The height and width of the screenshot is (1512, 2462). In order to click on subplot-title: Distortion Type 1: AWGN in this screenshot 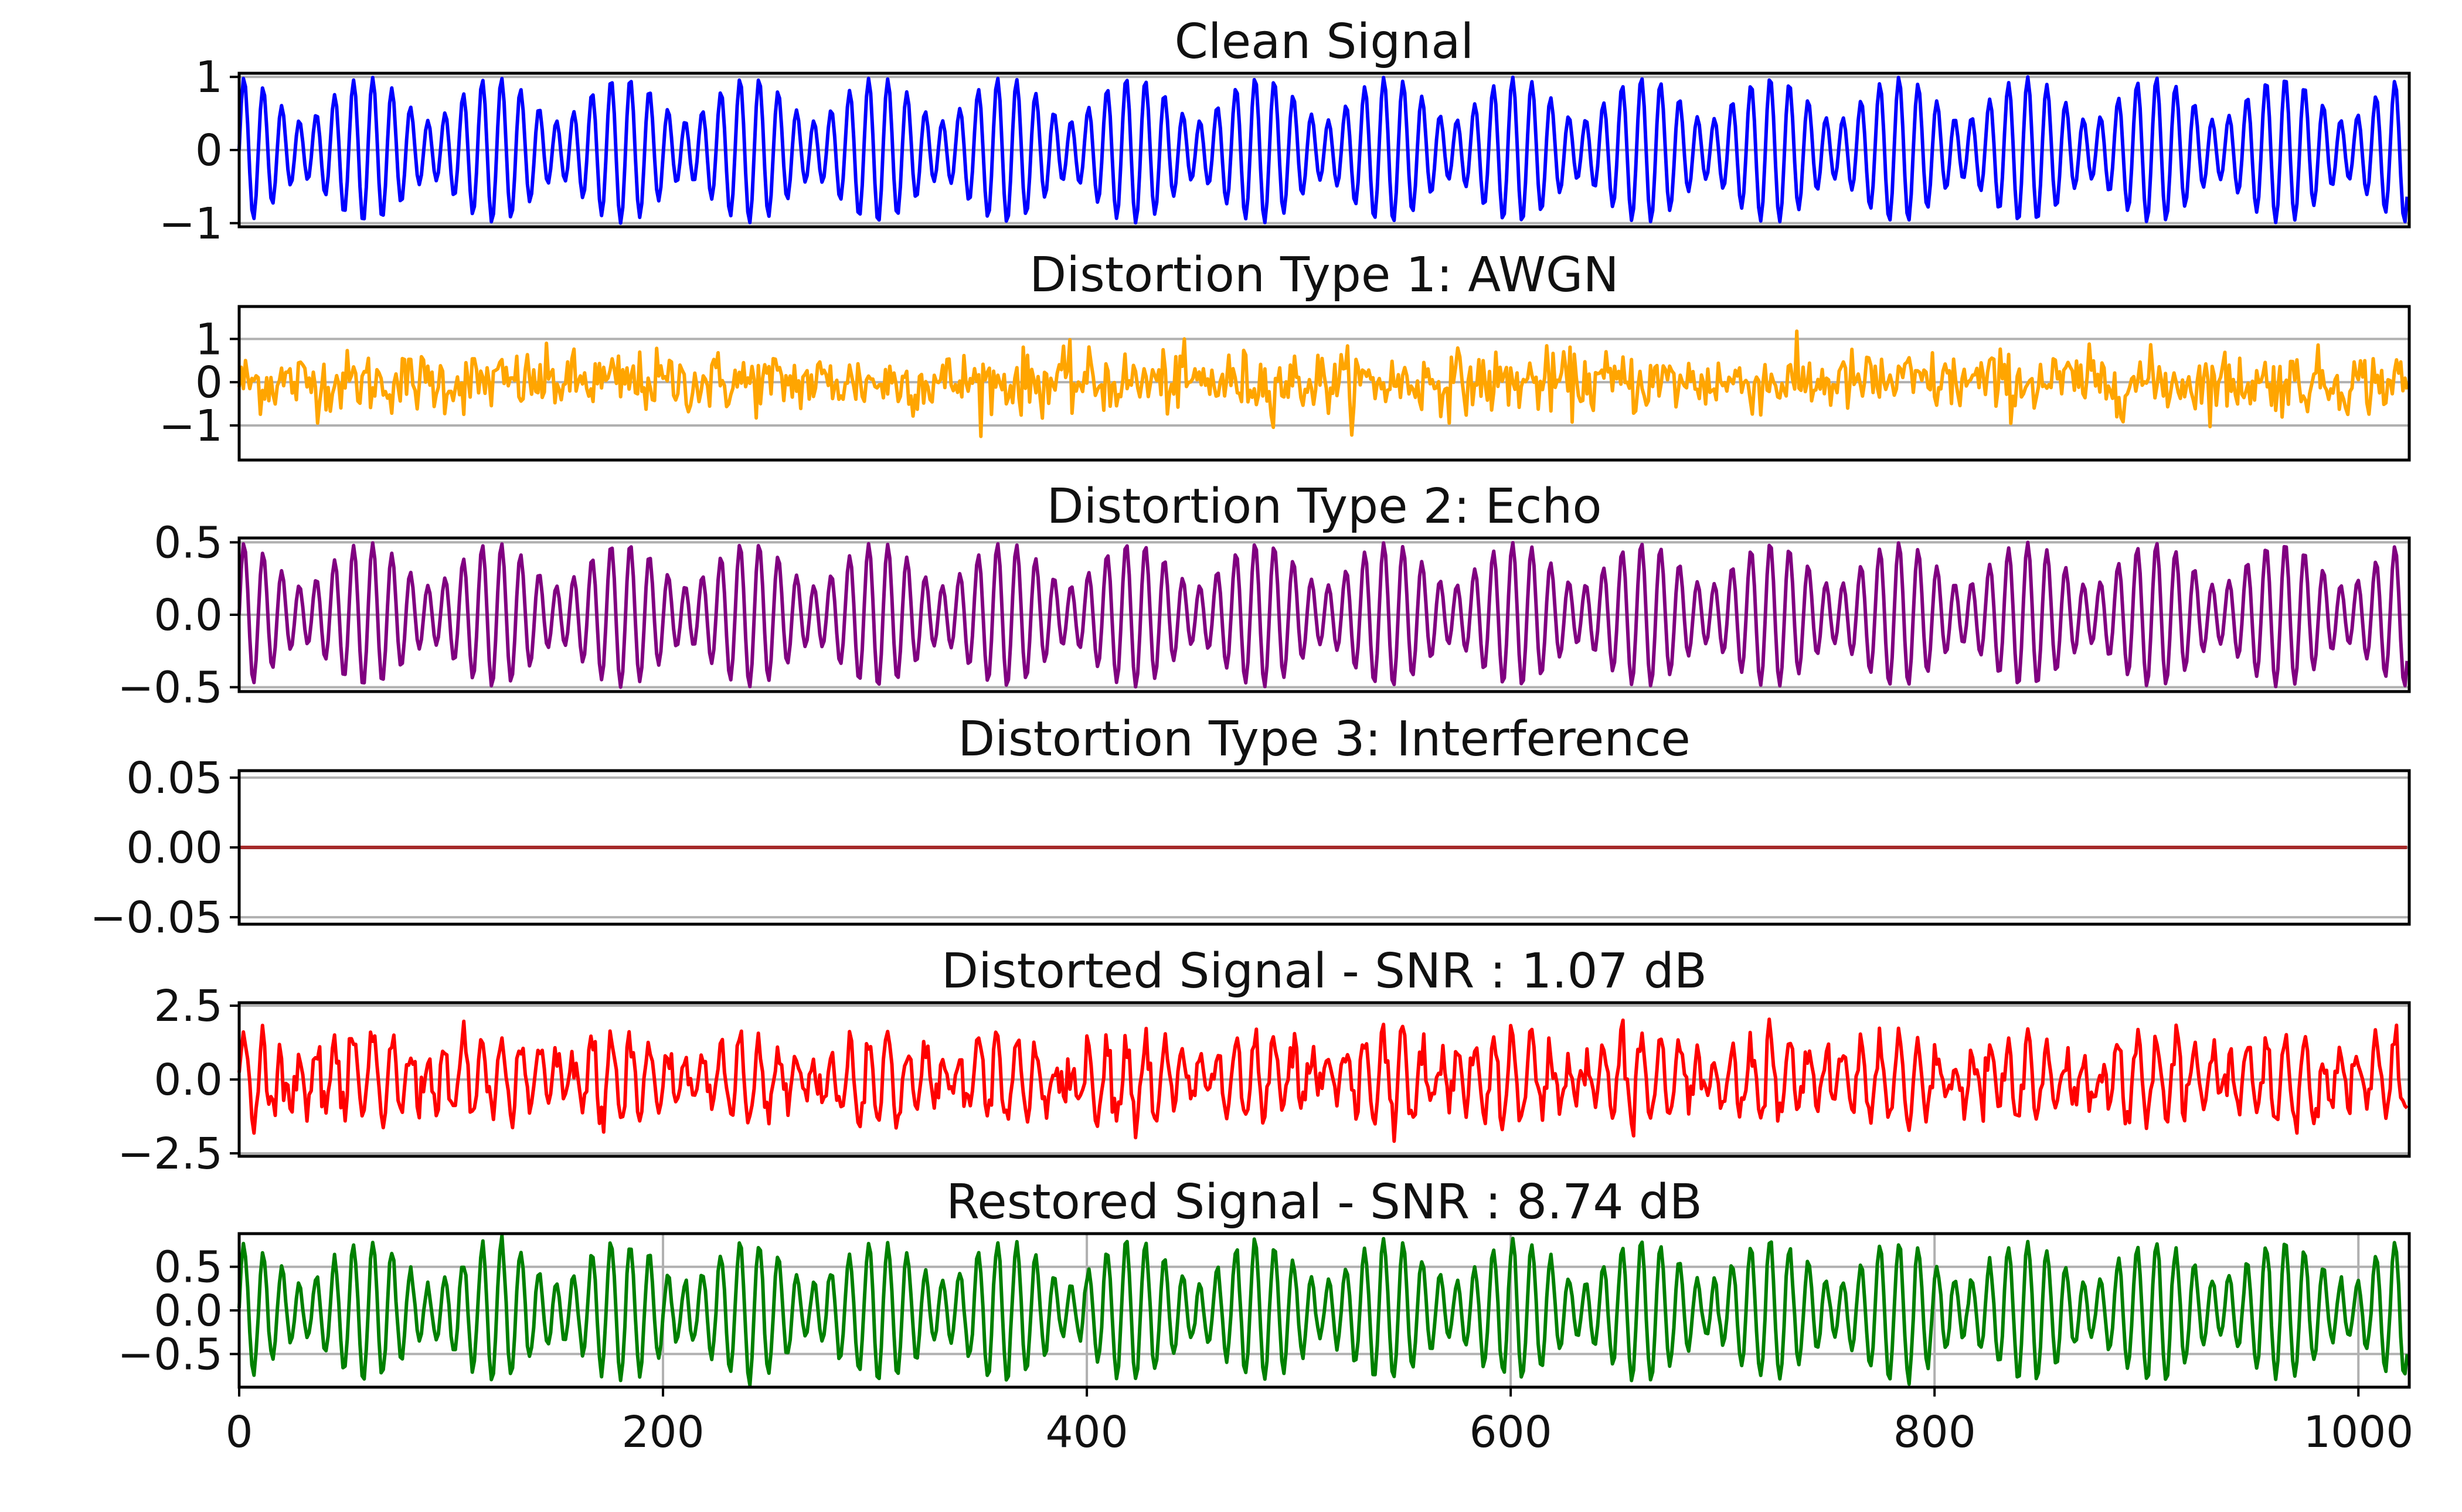, I will do `click(1324, 275)`.